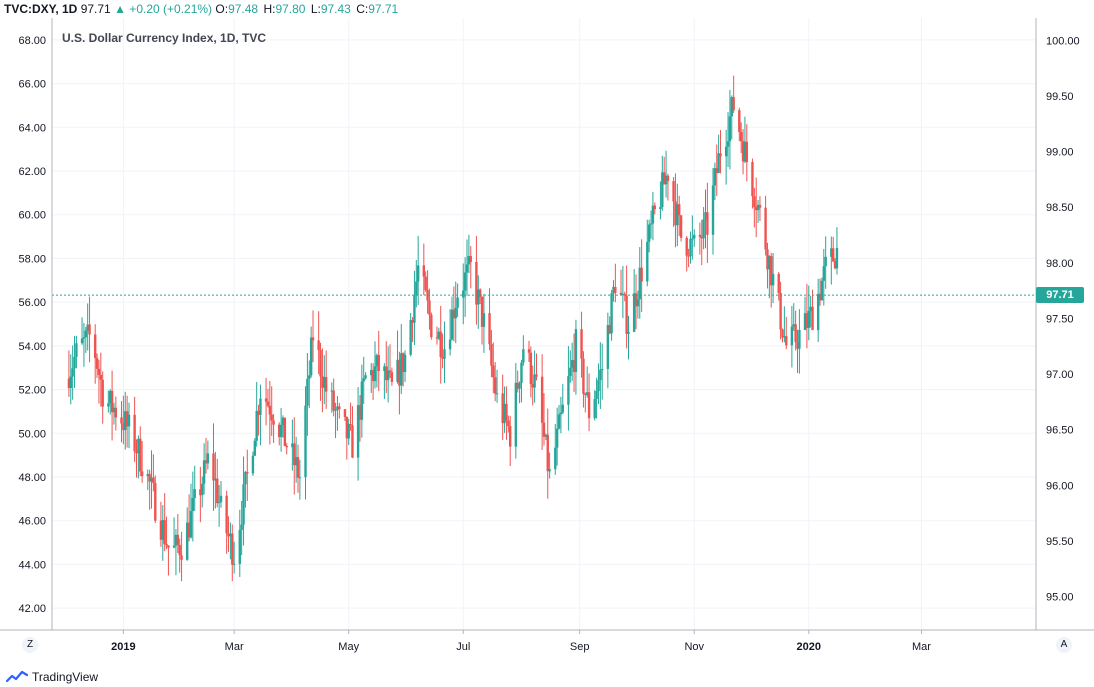  What do you see at coordinates (17, 676) in the screenshot?
I see `tradingview-logo-icon` at bounding box center [17, 676].